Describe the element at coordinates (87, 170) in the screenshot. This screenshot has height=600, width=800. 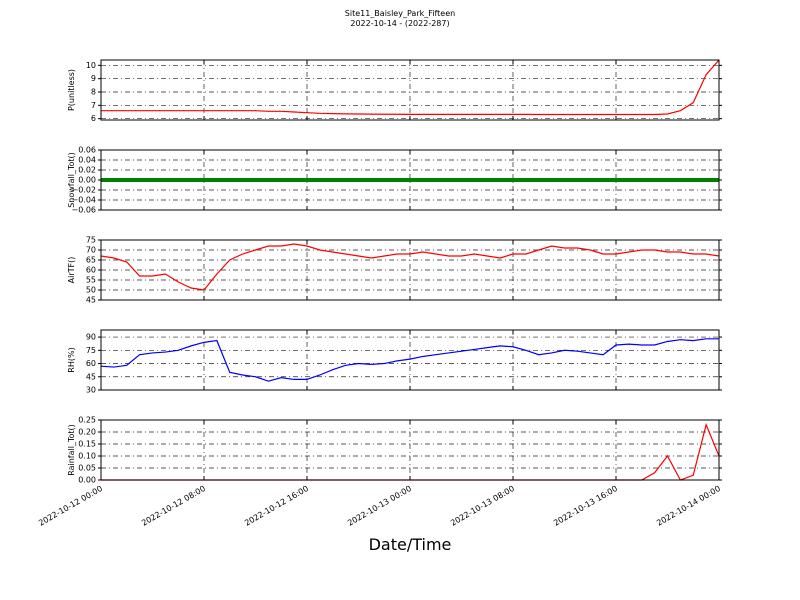
I see `y-tick-label: 0.02` at that location.